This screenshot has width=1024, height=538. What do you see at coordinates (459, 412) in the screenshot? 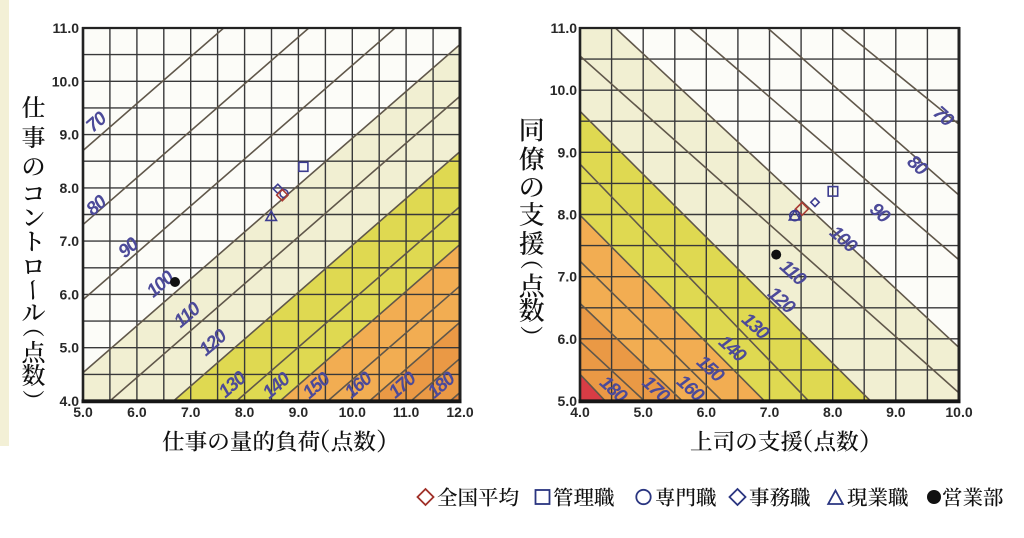
I see `svg-text: 12.0` at bounding box center [459, 412].